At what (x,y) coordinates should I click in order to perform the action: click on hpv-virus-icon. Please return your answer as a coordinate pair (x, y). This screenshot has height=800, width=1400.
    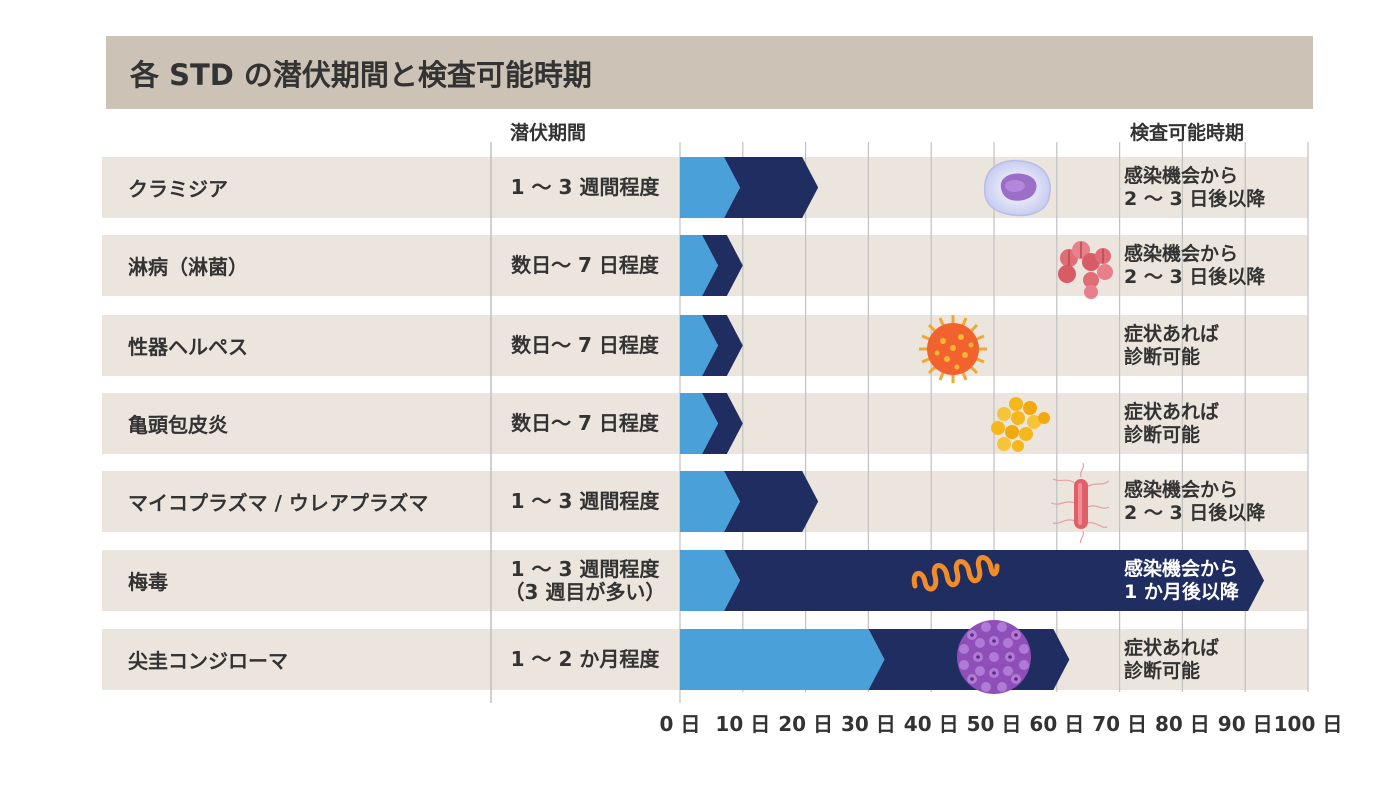
    Looking at the image, I should click on (994, 657).